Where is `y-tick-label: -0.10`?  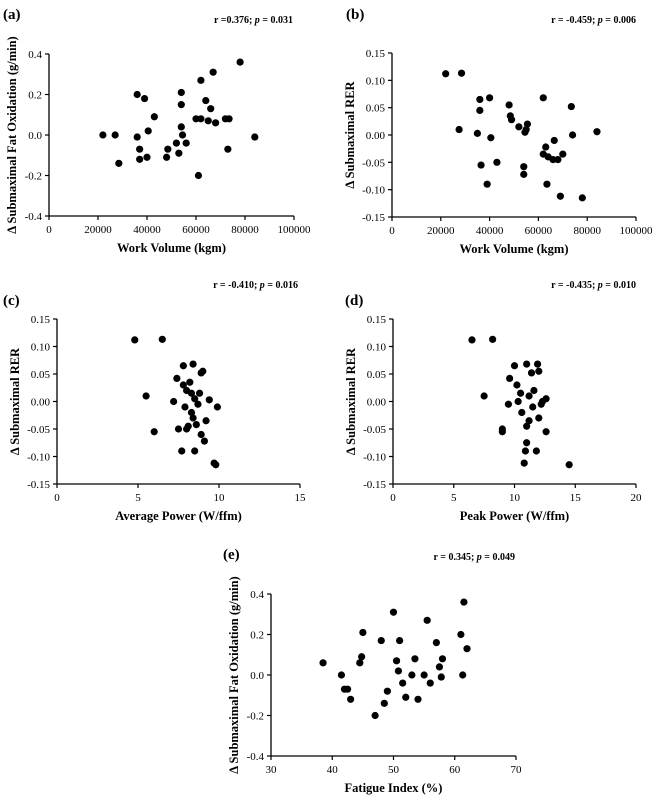
y-tick-label: -0.10 is located at coordinates (38, 458).